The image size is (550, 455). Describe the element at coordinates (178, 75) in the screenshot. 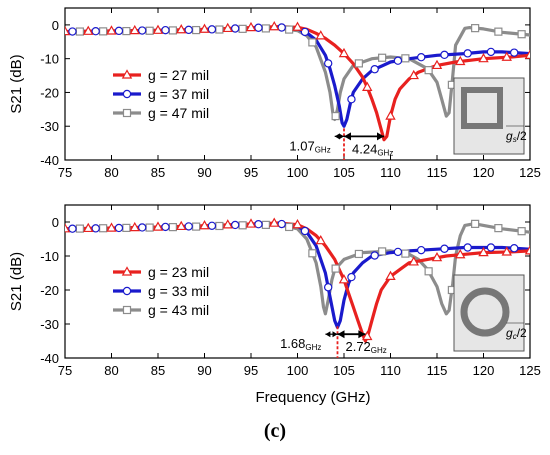

I see `legend-label: g = 27 mil` at that location.